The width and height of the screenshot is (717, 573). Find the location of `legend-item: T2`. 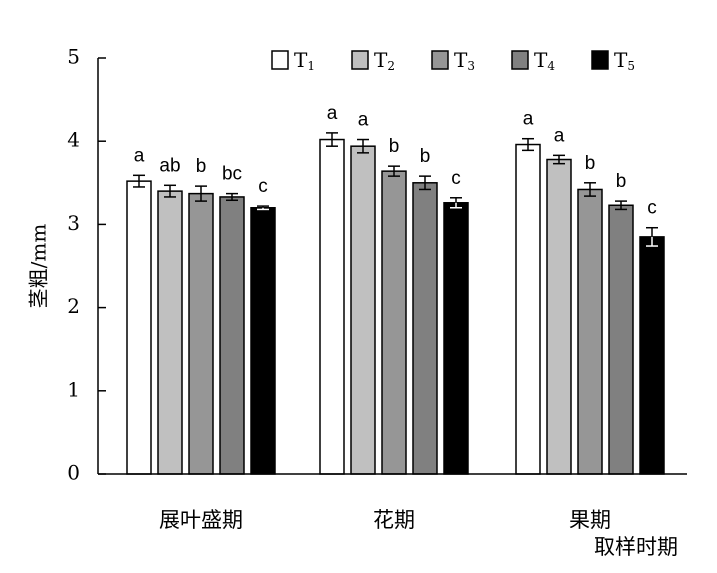

legend-item: T2 is located at coordinates (373, 60).